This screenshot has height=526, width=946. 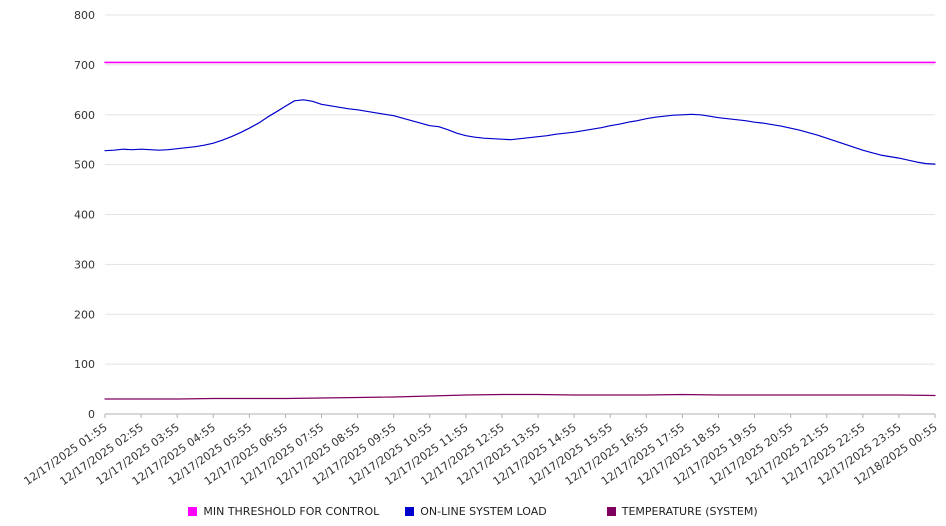 What do you see at coordinates (84, 165) in the screenshot?
I see `y-axis-label: 500` at bounding box center [84, 165].